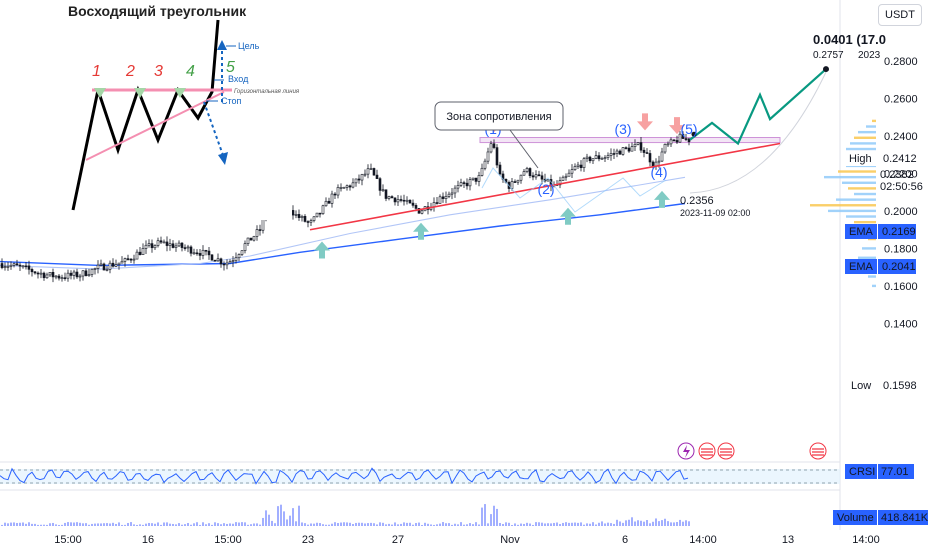 The width and height of the screenshot is (932, 550). What do you see at coordinates (574, 190) in the screenshot?
I see `triangle-sketch-lines` at bounding box center [574, 190].